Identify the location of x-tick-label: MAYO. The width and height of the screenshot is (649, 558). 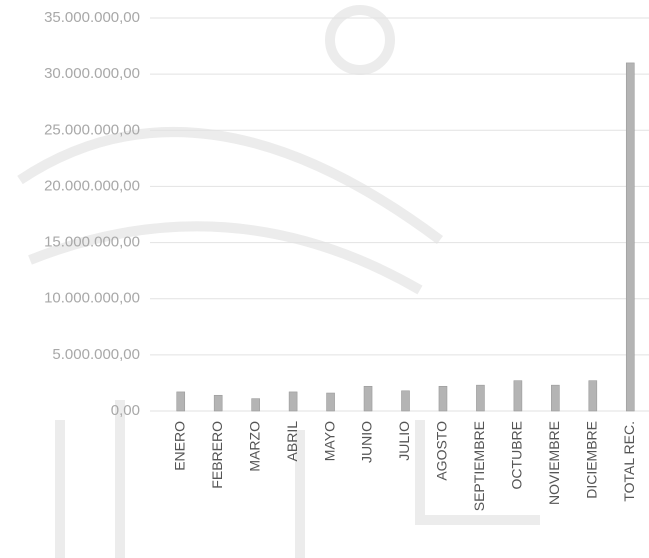
(329, 441).